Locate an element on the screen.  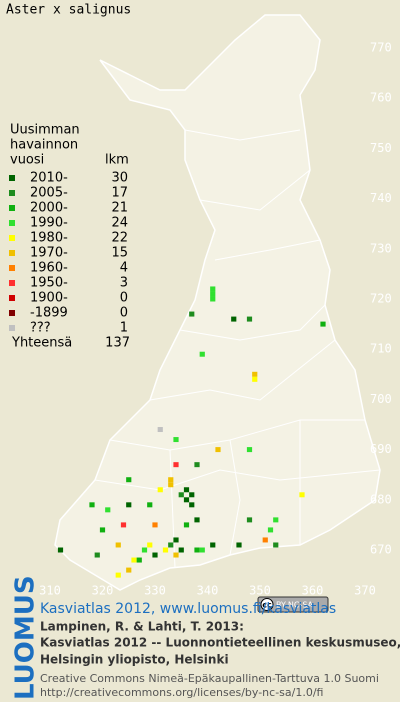
legend-label: 2005- is located at coordinates (49, 193).